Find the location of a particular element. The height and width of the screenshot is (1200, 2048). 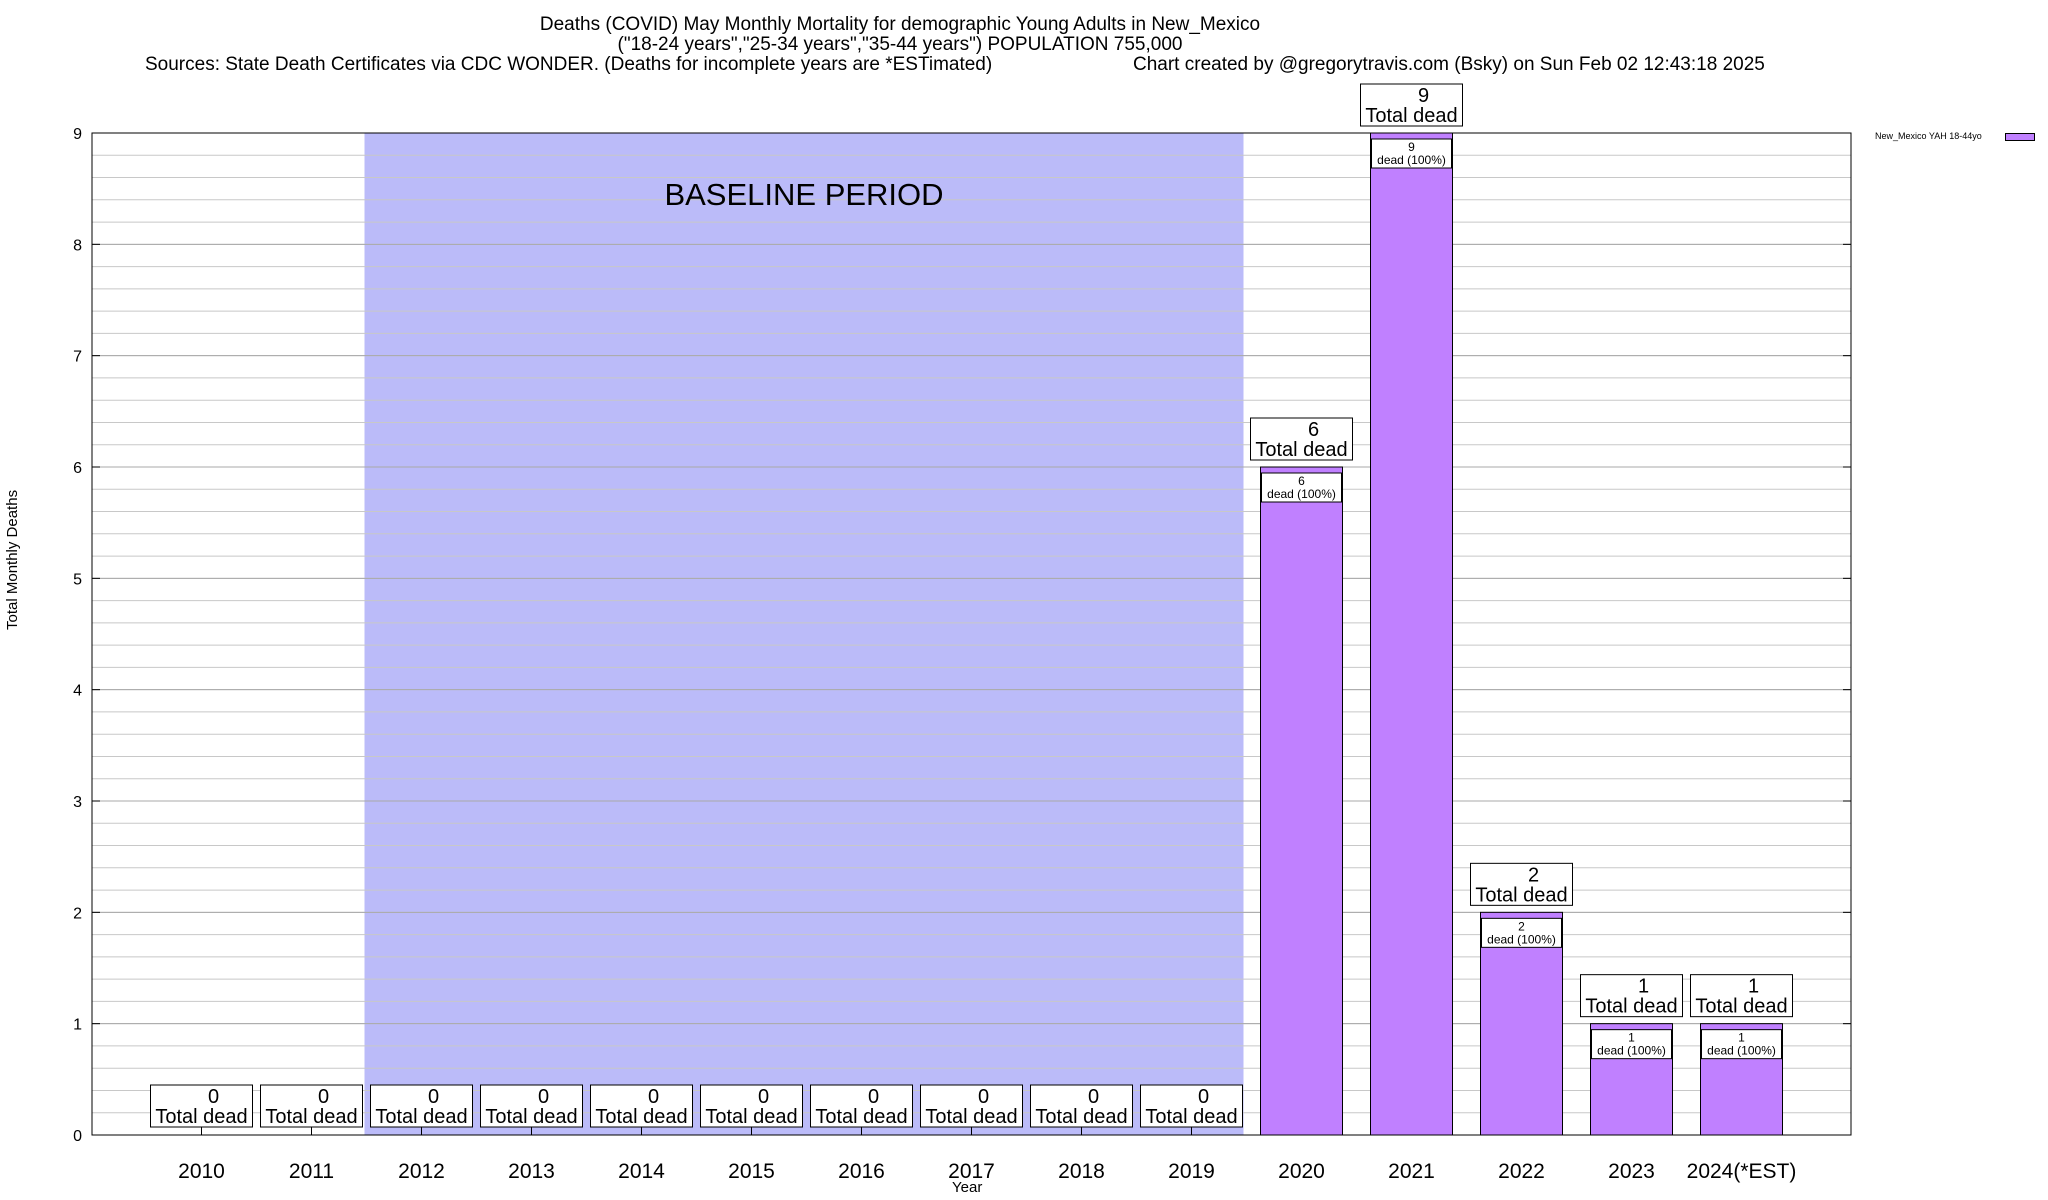

baseline-label: BASELINE PERIOD is located at coordinates (803, 194).